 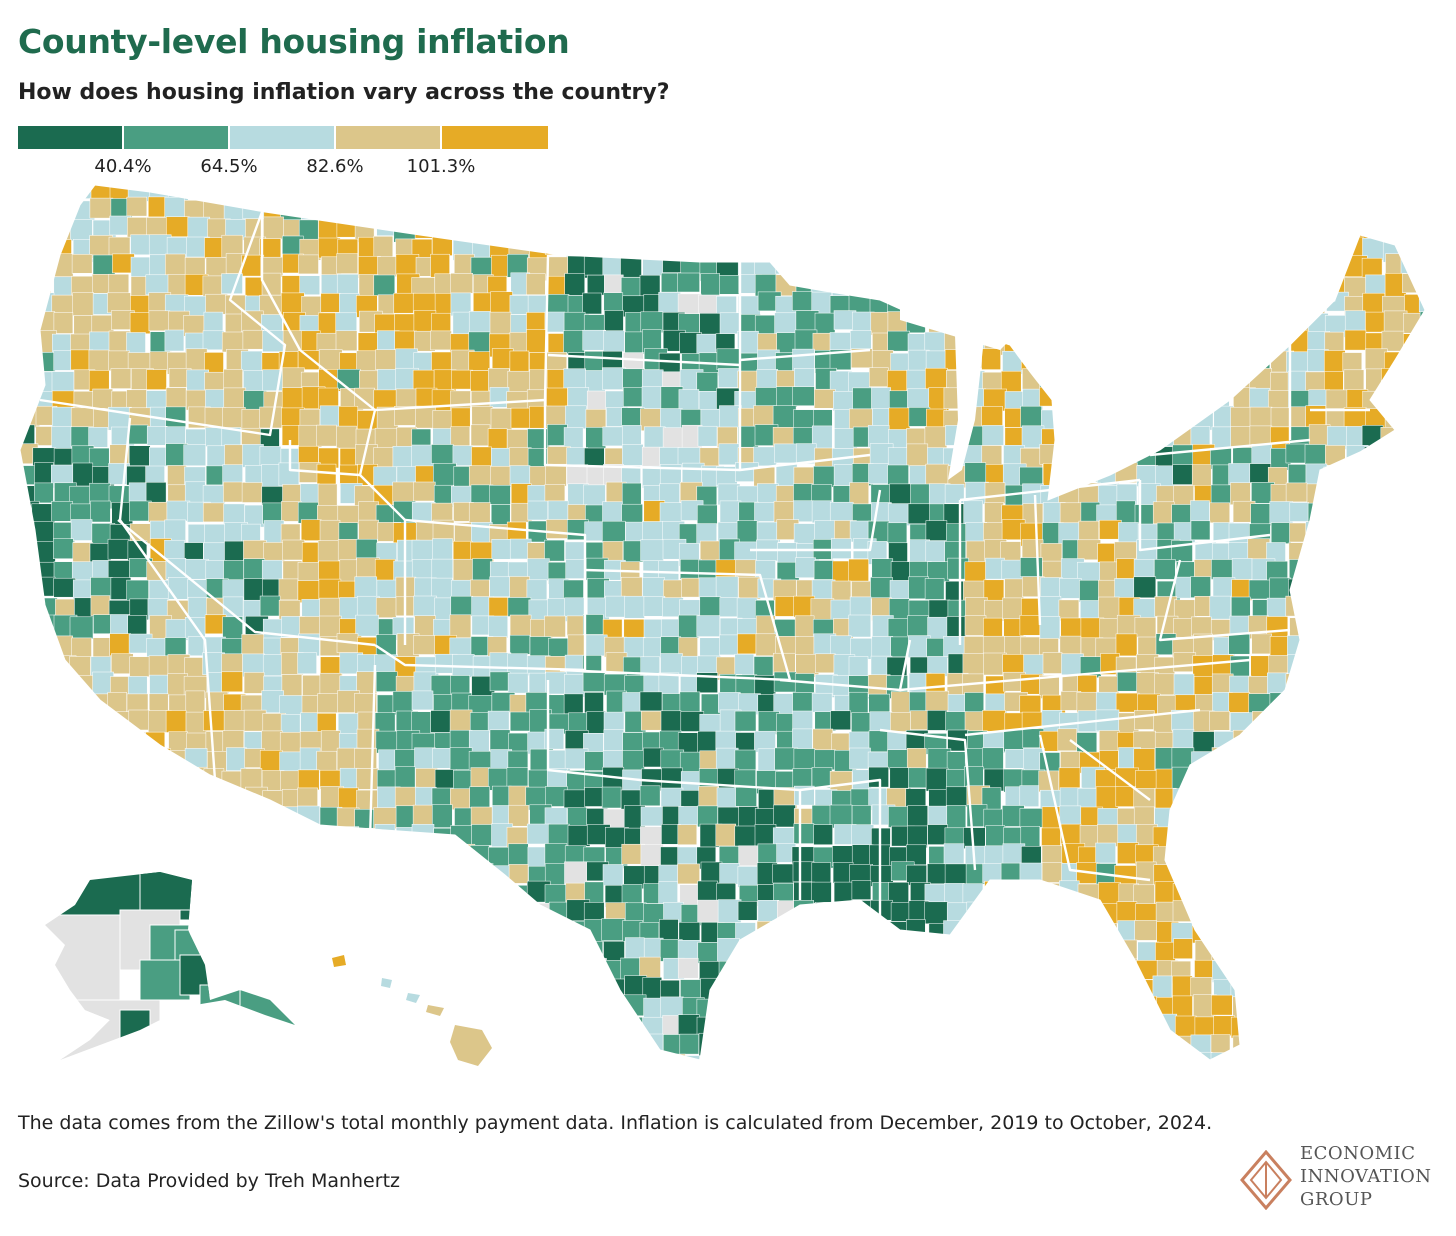 What do you see at coordinates (858, 666) in the screenshot?
I see `county-cell-1919` at bounding box center [858, 666].